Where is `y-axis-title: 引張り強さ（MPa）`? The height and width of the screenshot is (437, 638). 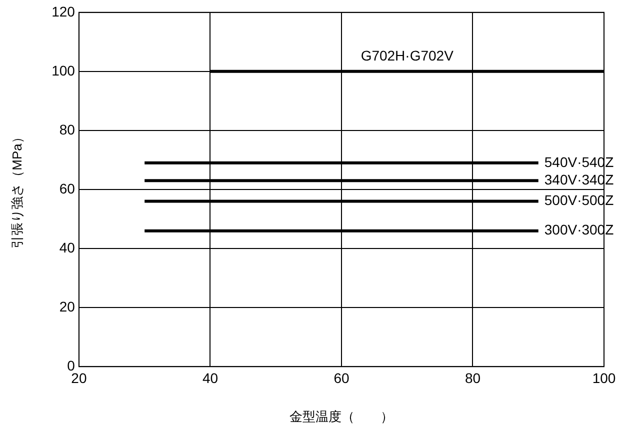 y-axis-title: 引張り強さ（MPa） is located at coordinates (16, 189).